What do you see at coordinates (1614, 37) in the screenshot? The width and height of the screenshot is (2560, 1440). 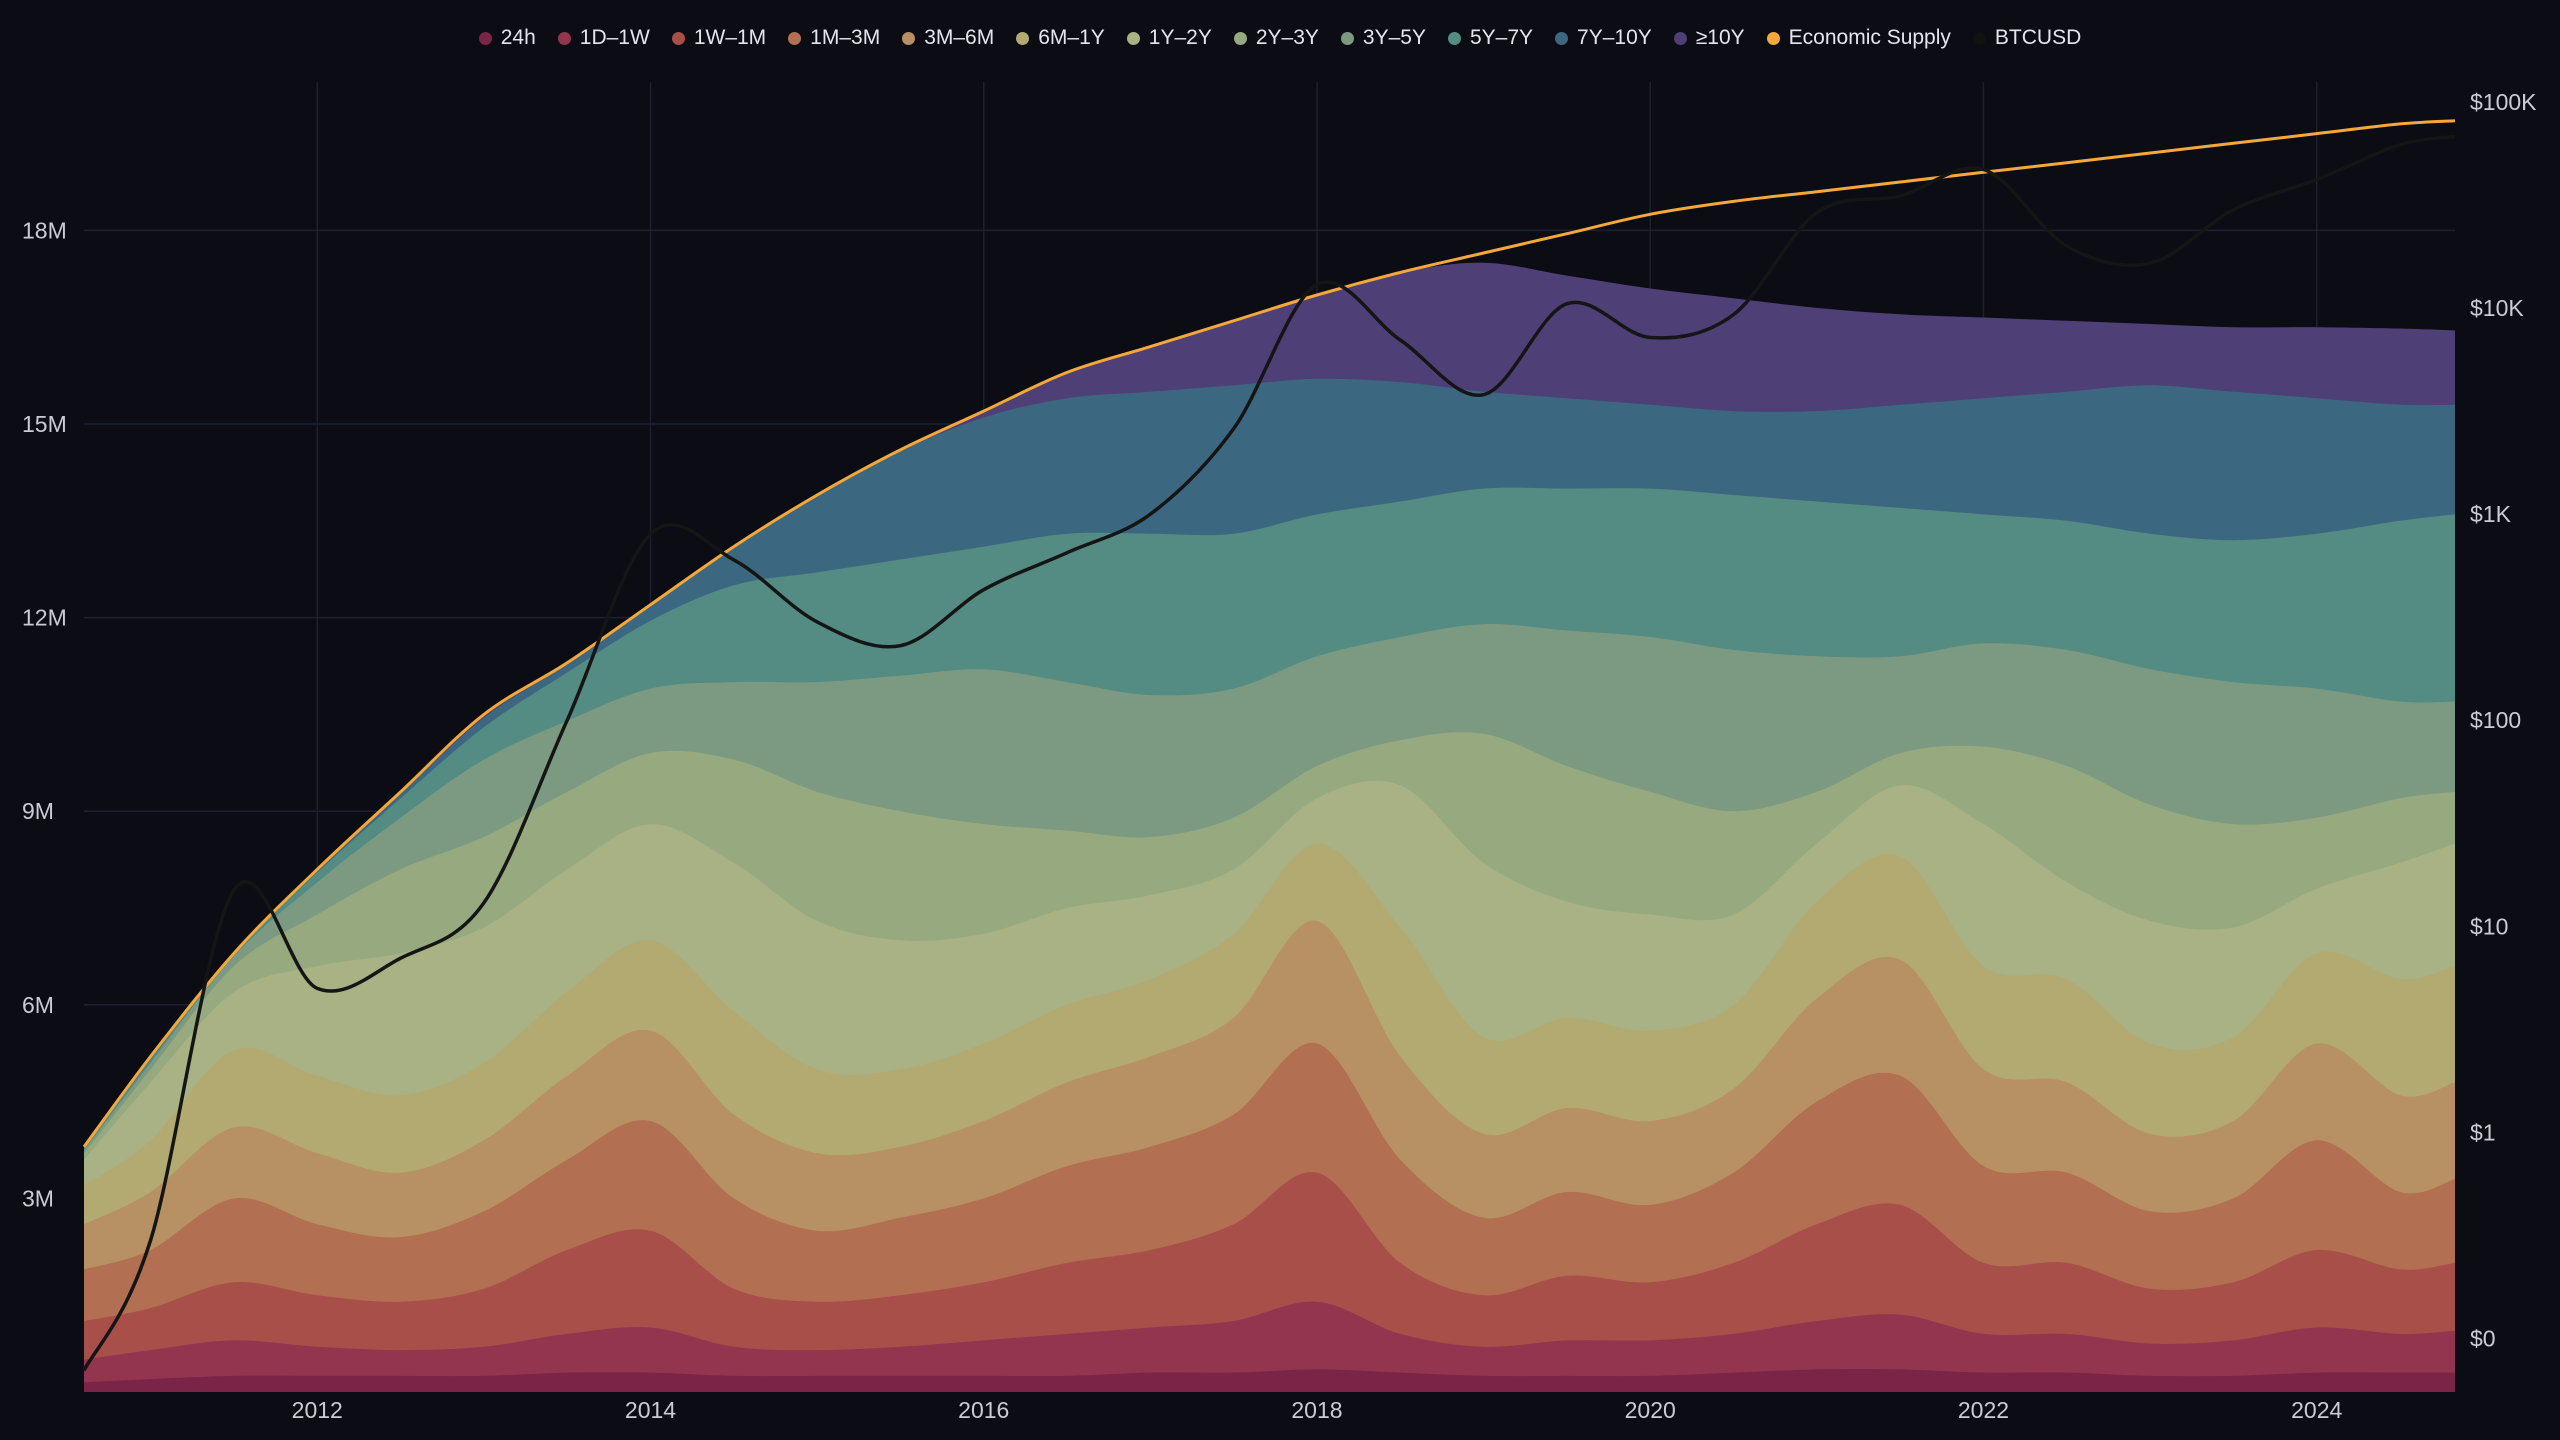 I see `legend-label: 7Y–10Y` at bounding box center [1614, 37].